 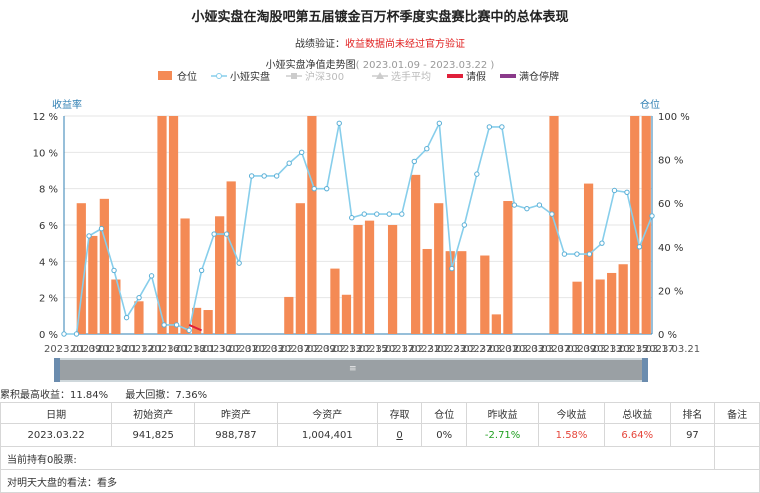 I want to click on range-slider-grip: ≡, so click(x=353, y=369).